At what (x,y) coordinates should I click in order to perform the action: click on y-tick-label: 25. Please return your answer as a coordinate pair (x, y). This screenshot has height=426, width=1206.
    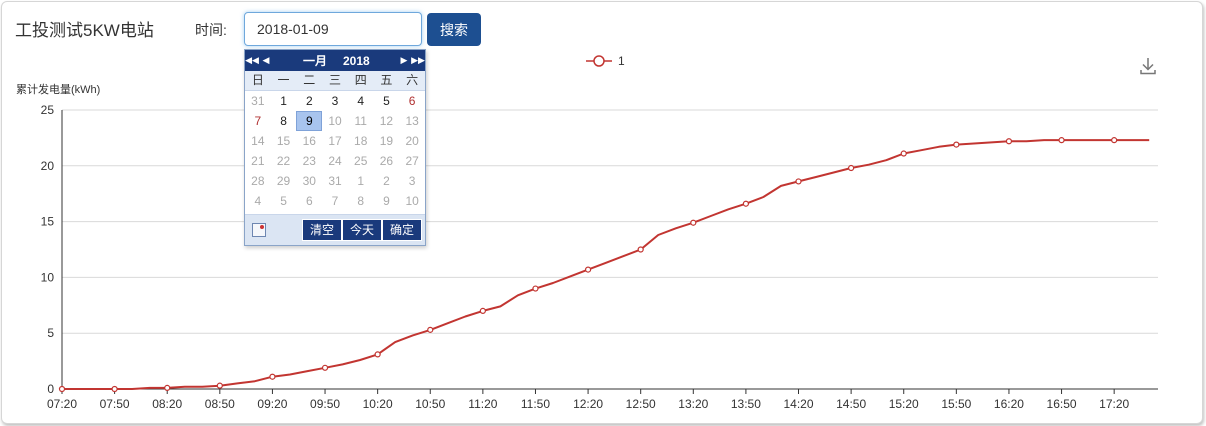
    Looking at the image, I should click on (48, 110).